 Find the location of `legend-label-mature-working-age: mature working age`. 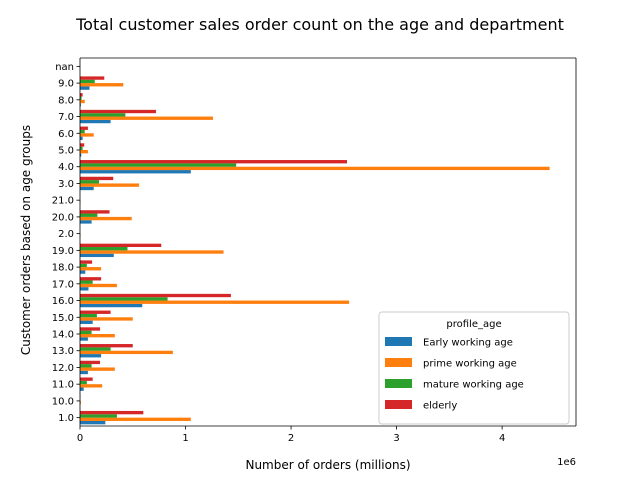

legend-label-mature-working-age: mature working age is located at coordinates (473, 385).